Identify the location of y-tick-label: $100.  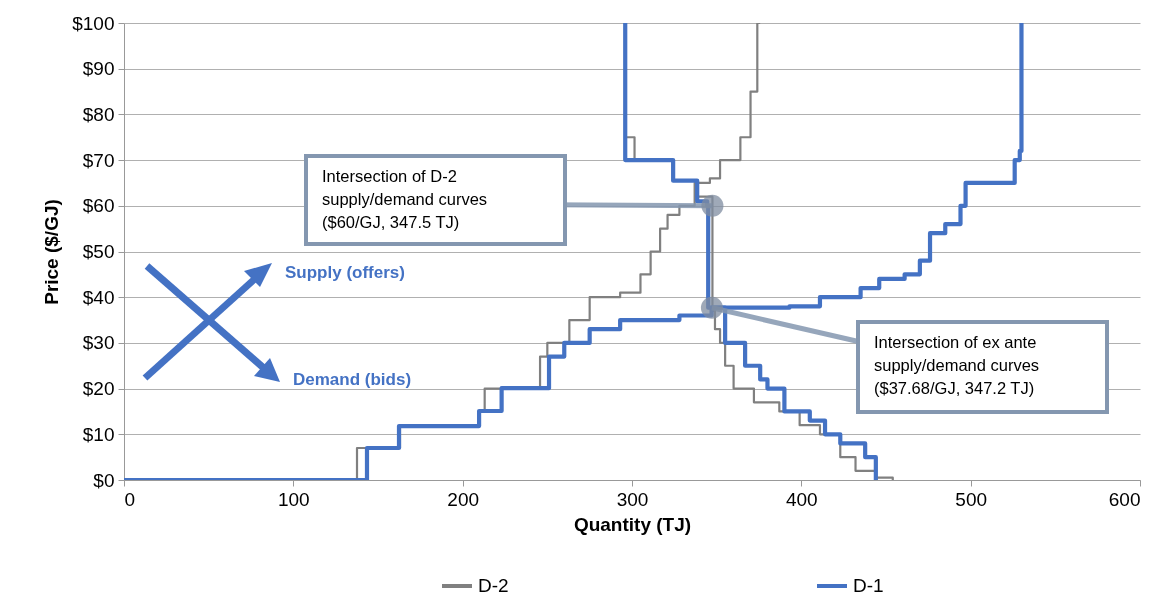
(93, 23).